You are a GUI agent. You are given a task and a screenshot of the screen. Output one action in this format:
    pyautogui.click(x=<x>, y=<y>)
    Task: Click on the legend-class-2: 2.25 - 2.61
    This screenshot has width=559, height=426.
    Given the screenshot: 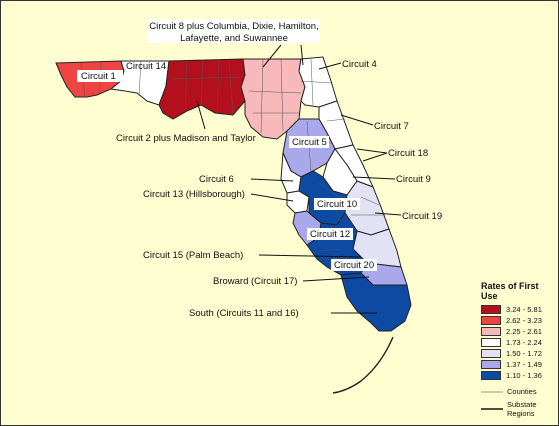 What is the action you would take?
    pyautogui.click(x=519, y=331)
    